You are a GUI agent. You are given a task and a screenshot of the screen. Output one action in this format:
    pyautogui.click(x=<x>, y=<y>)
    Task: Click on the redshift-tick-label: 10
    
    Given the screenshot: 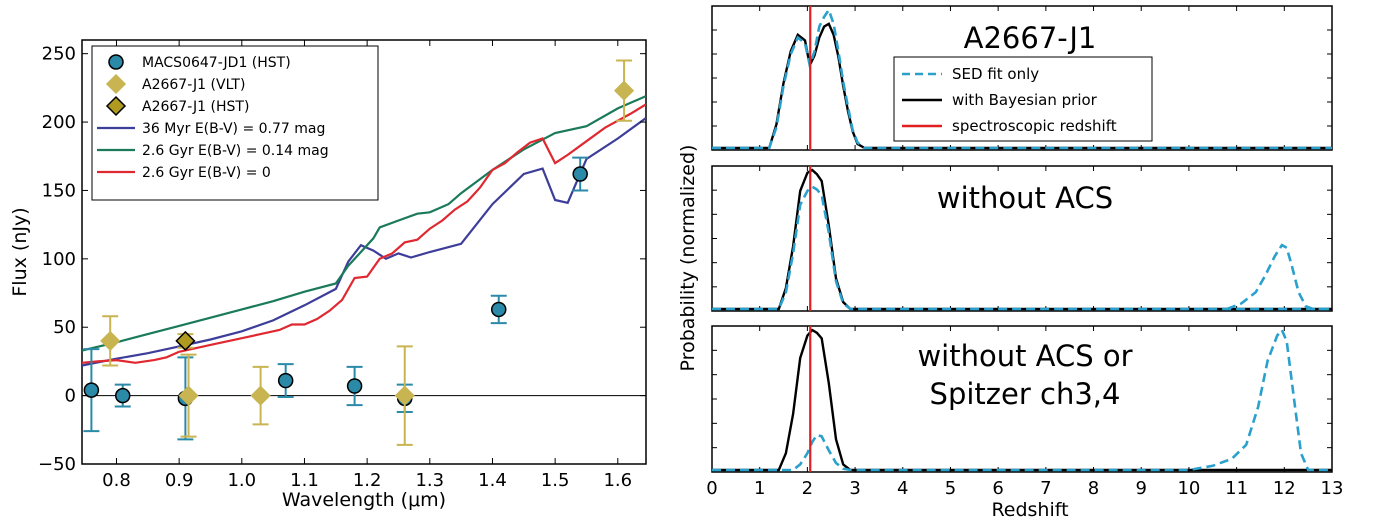 What is the action you would take?
    pyautogui.click(x=1188, y=488)
    